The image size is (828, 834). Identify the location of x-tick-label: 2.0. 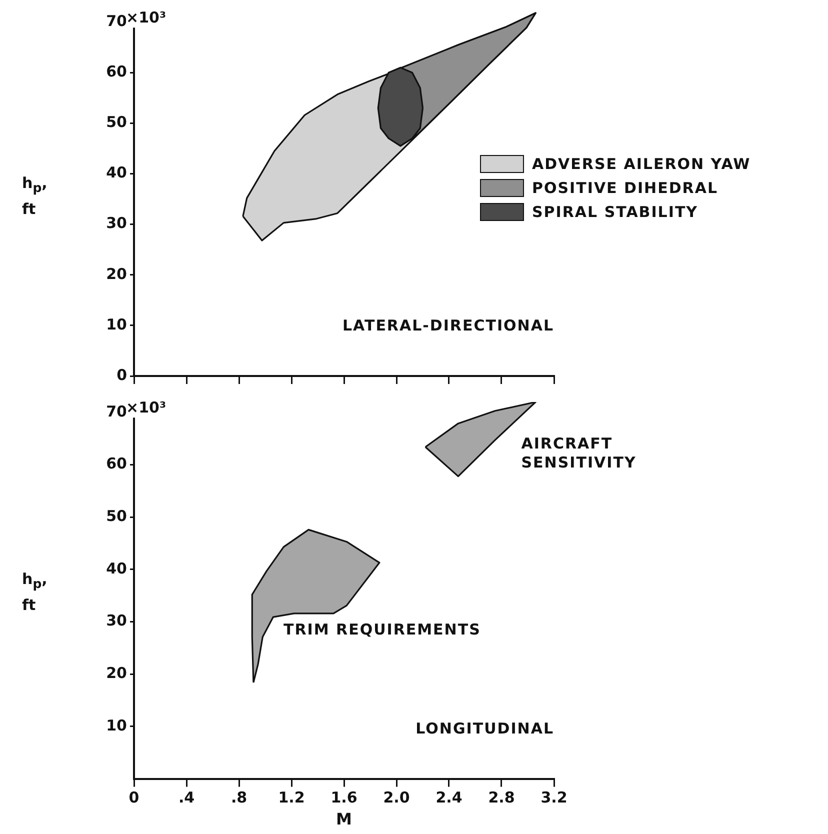
(396, 797).